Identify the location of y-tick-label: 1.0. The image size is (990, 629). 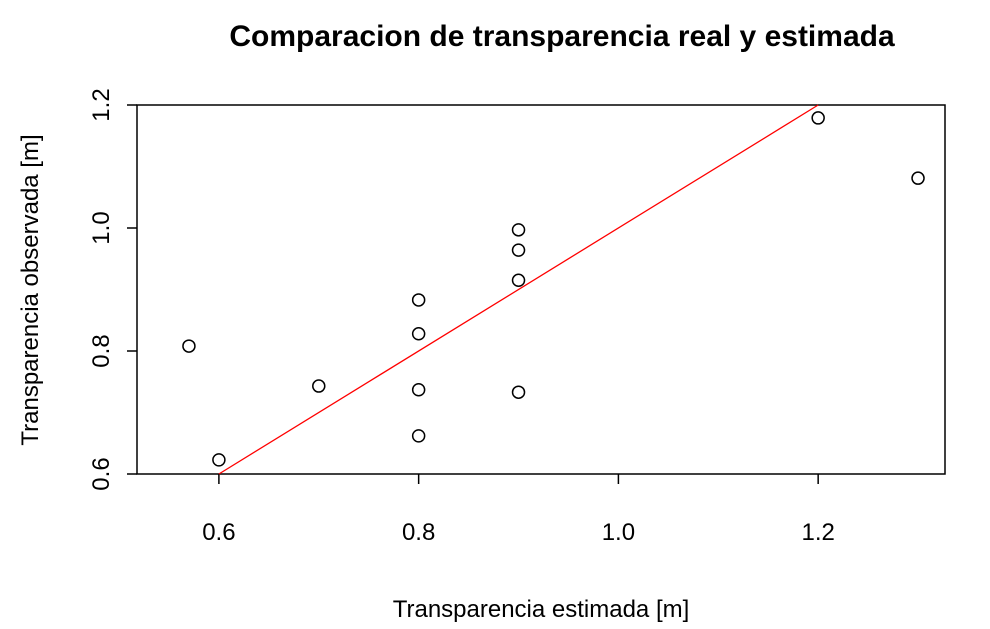
(101, 227).